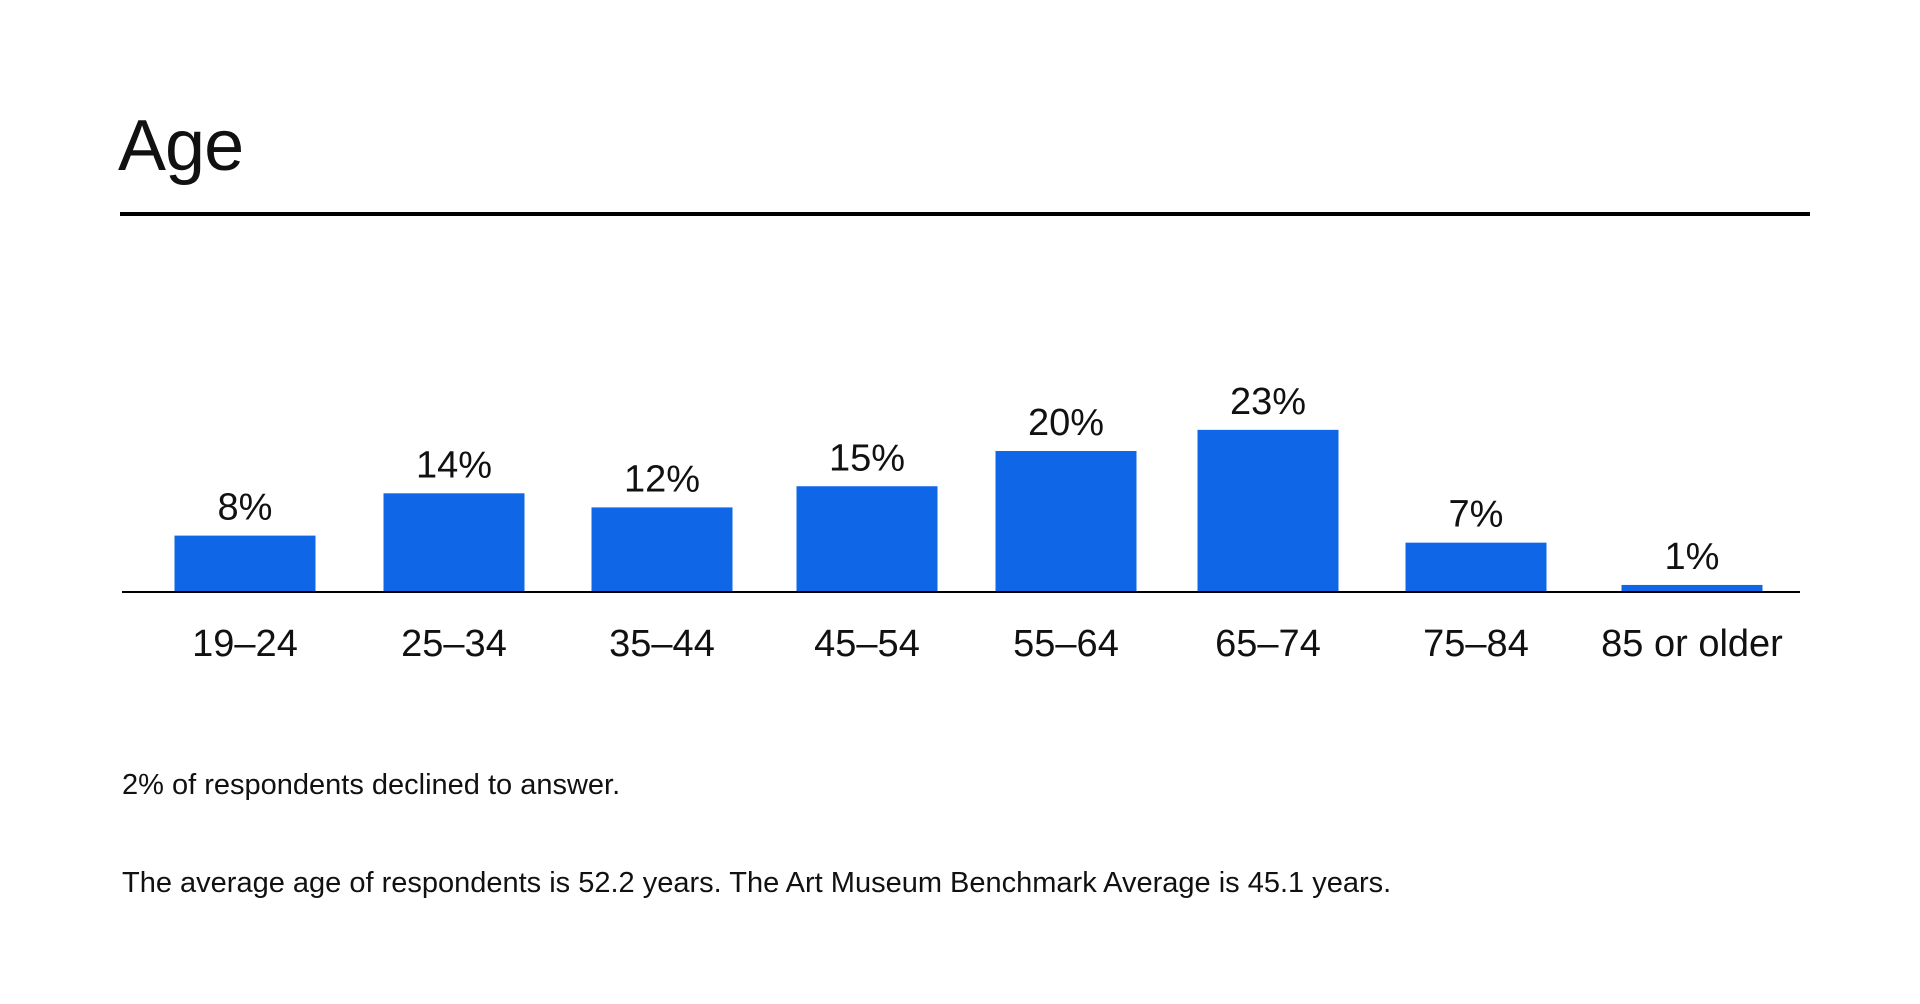 The image size is (1920, 1004). I want to click on bar-value-label: 8%, so click(245, 508).